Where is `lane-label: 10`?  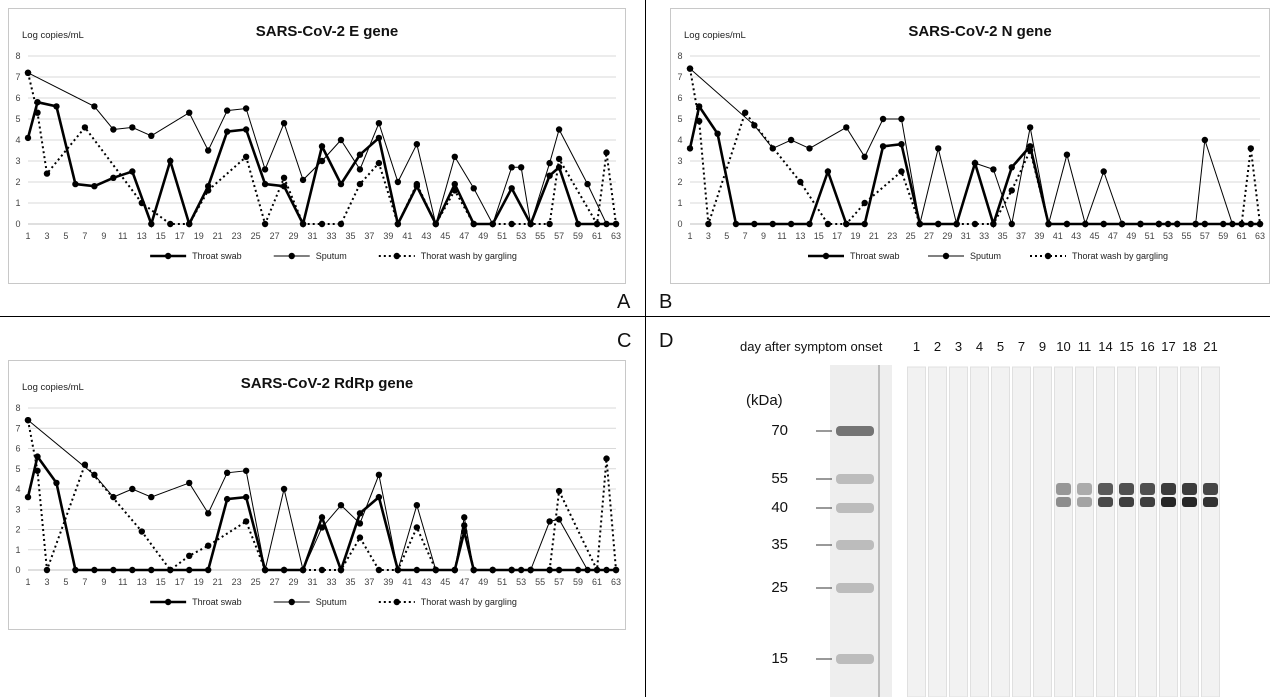 lane-label: 10 is located at coordinates (1063, 346).